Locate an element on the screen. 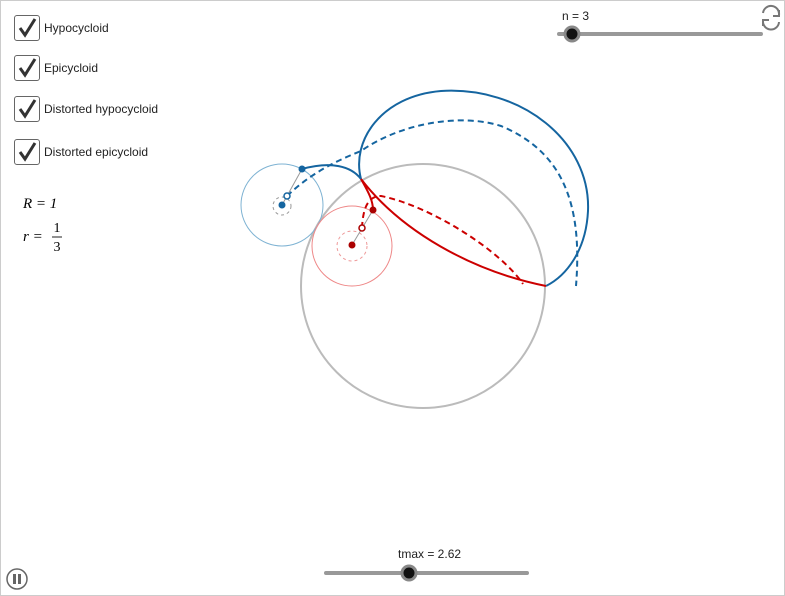 This screenshot has height=596, width=785. tmax-slider-knob is located at coordinates (409, 573).